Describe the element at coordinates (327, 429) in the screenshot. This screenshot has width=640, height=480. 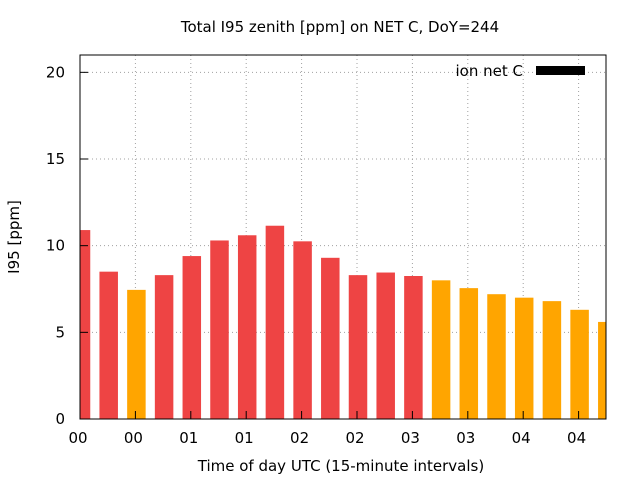
I see `x-axis: 00 00 01 01 02 02 03 03 04 04` at that location.